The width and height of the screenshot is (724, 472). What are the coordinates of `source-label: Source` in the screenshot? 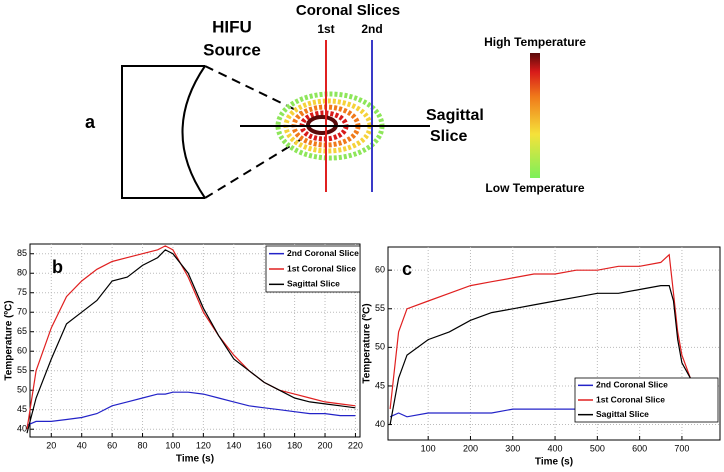 It's located at (232, 49).